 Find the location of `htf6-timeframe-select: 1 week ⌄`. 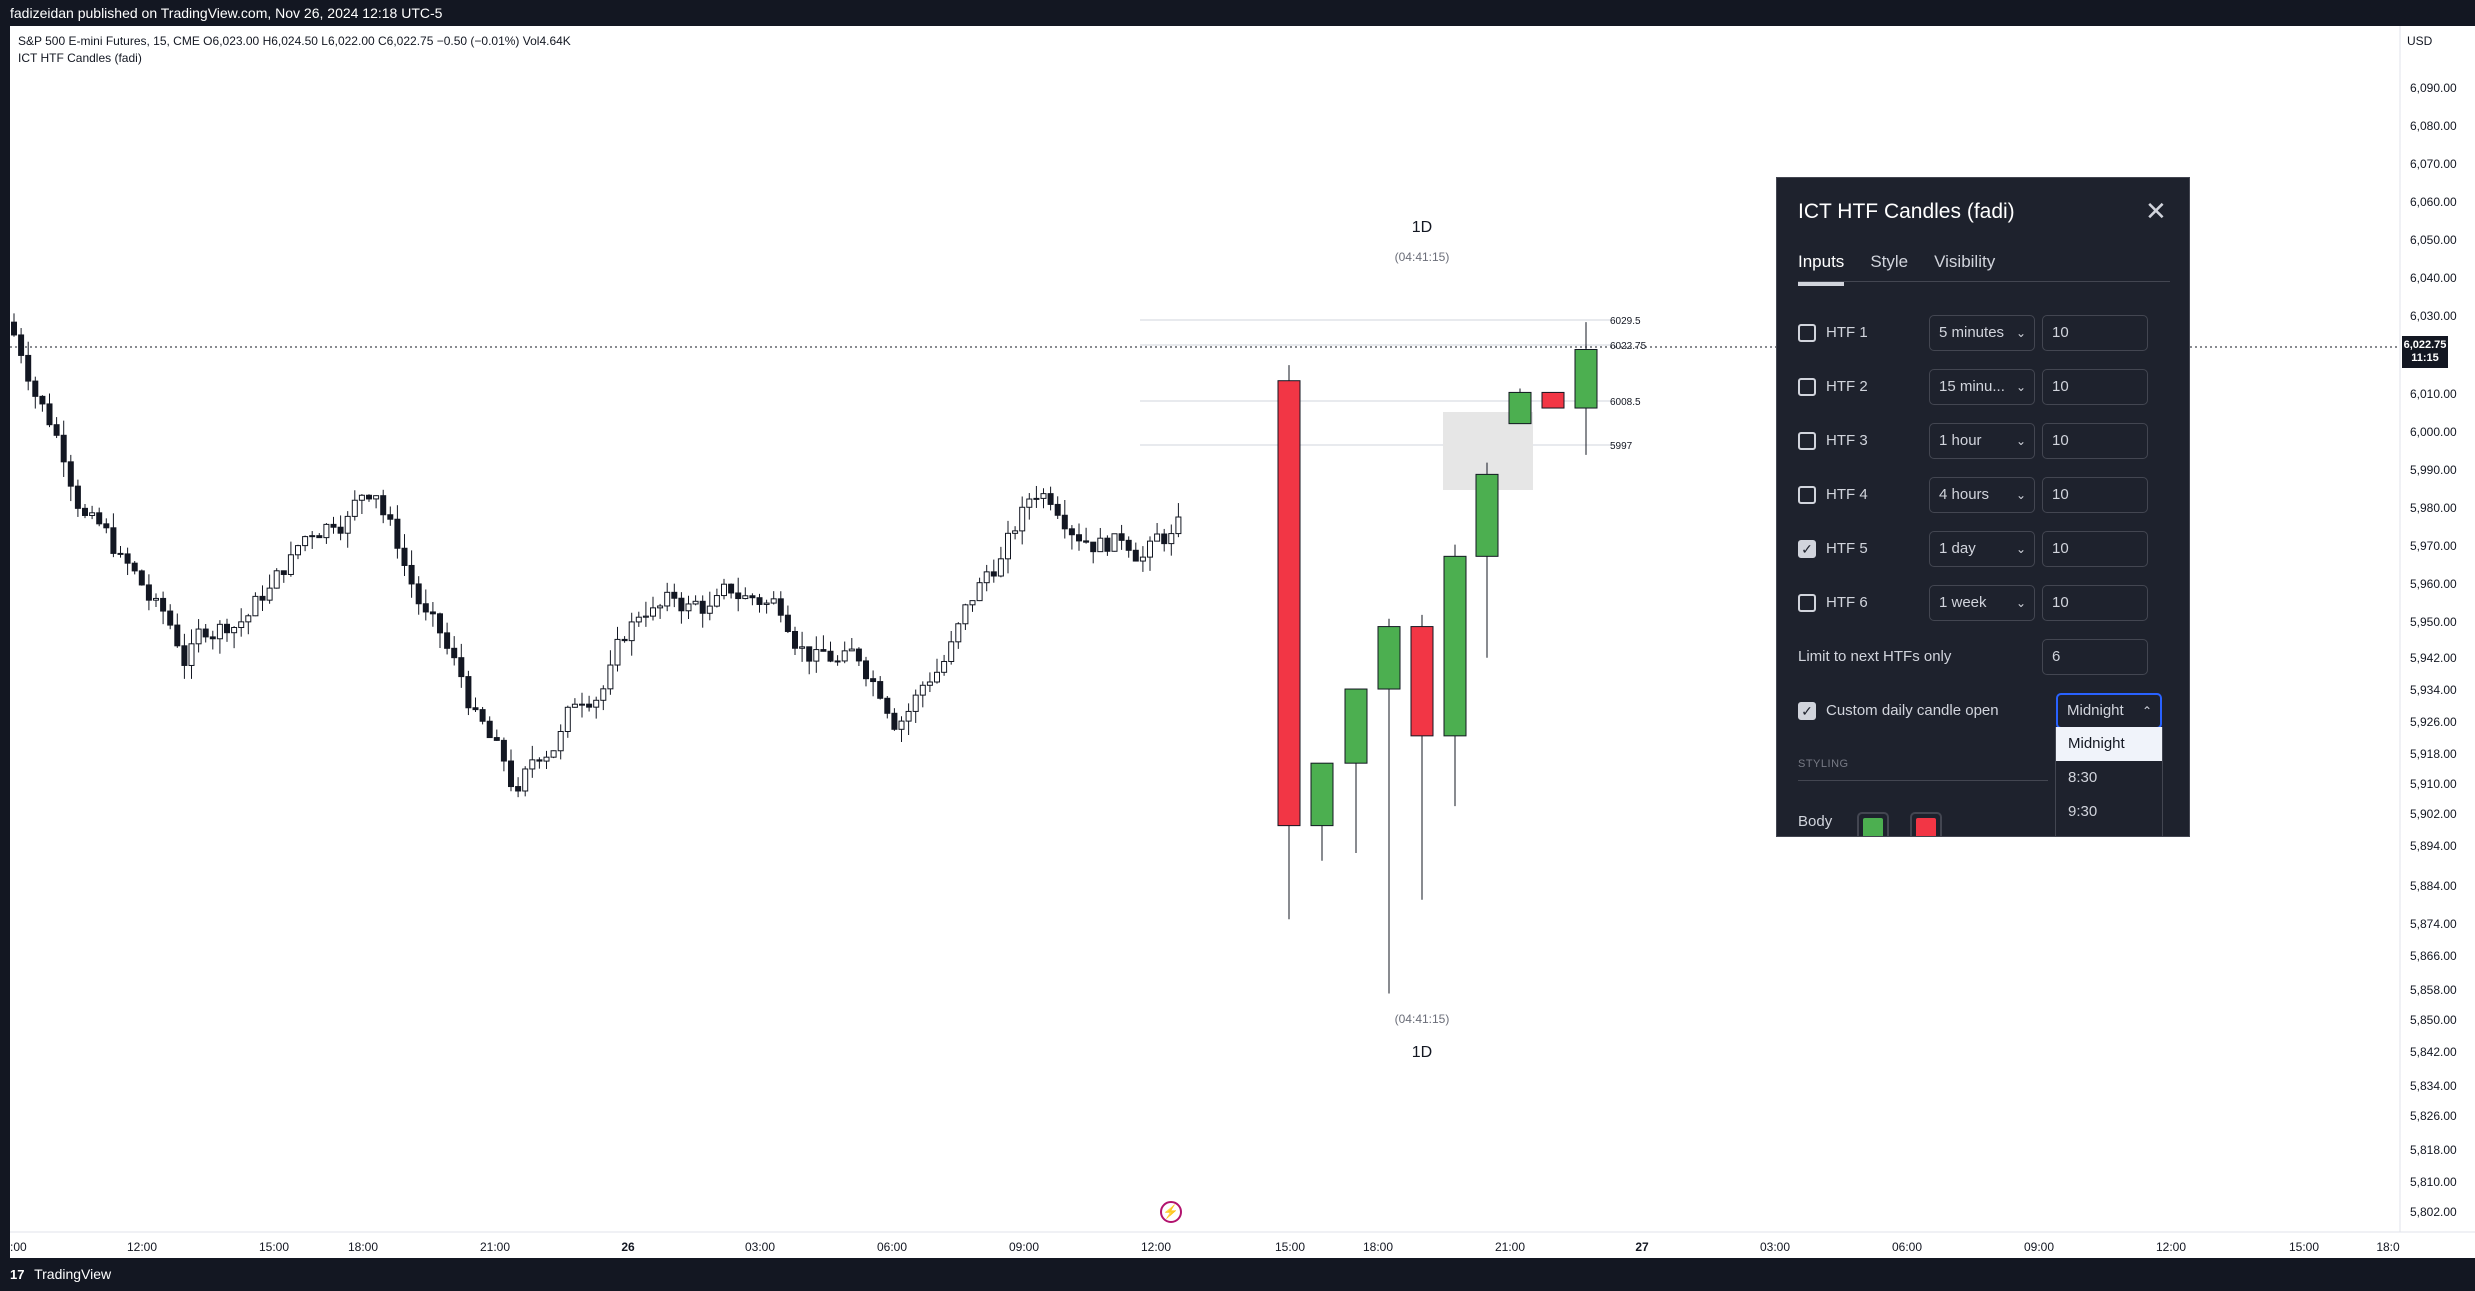

htf6-timeframe-select: 1 week ⌄ is located at coordinates (1982, 603).